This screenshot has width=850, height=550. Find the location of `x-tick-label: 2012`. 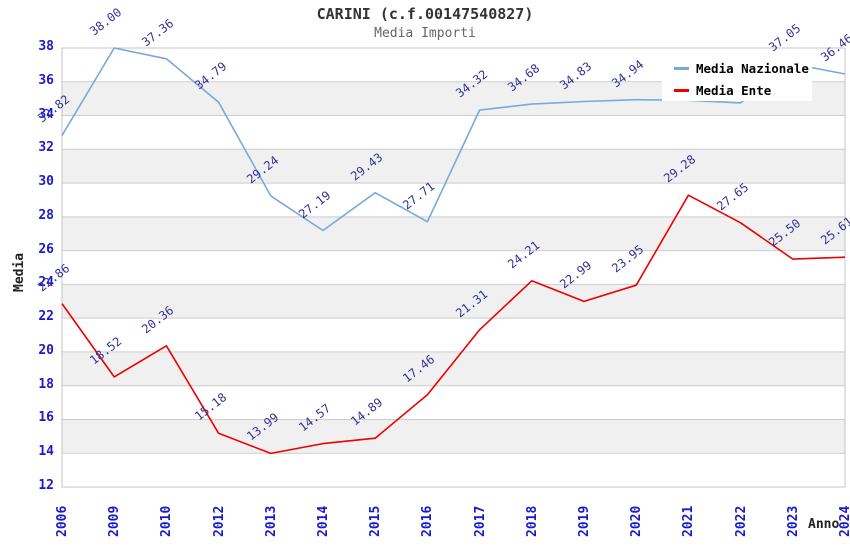

x-tick-label: 2012 is located at coordinates (219, 521).